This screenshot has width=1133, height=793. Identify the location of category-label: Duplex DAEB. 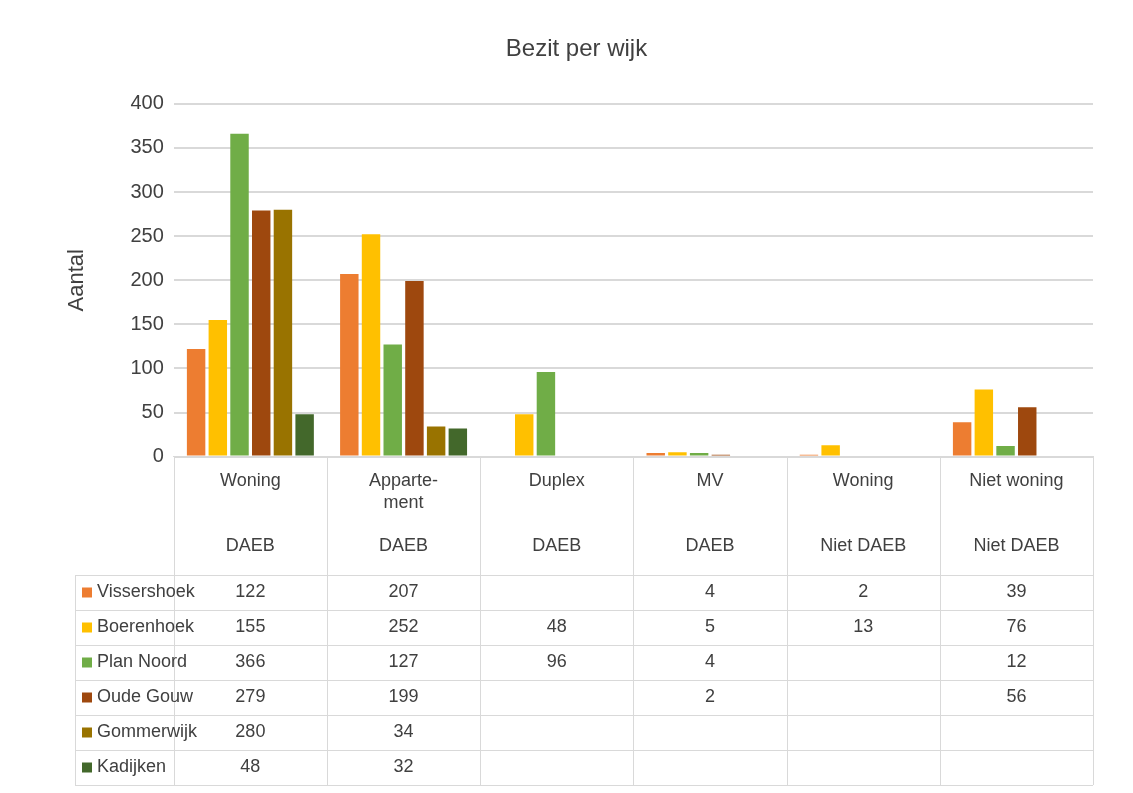
(556, 513).